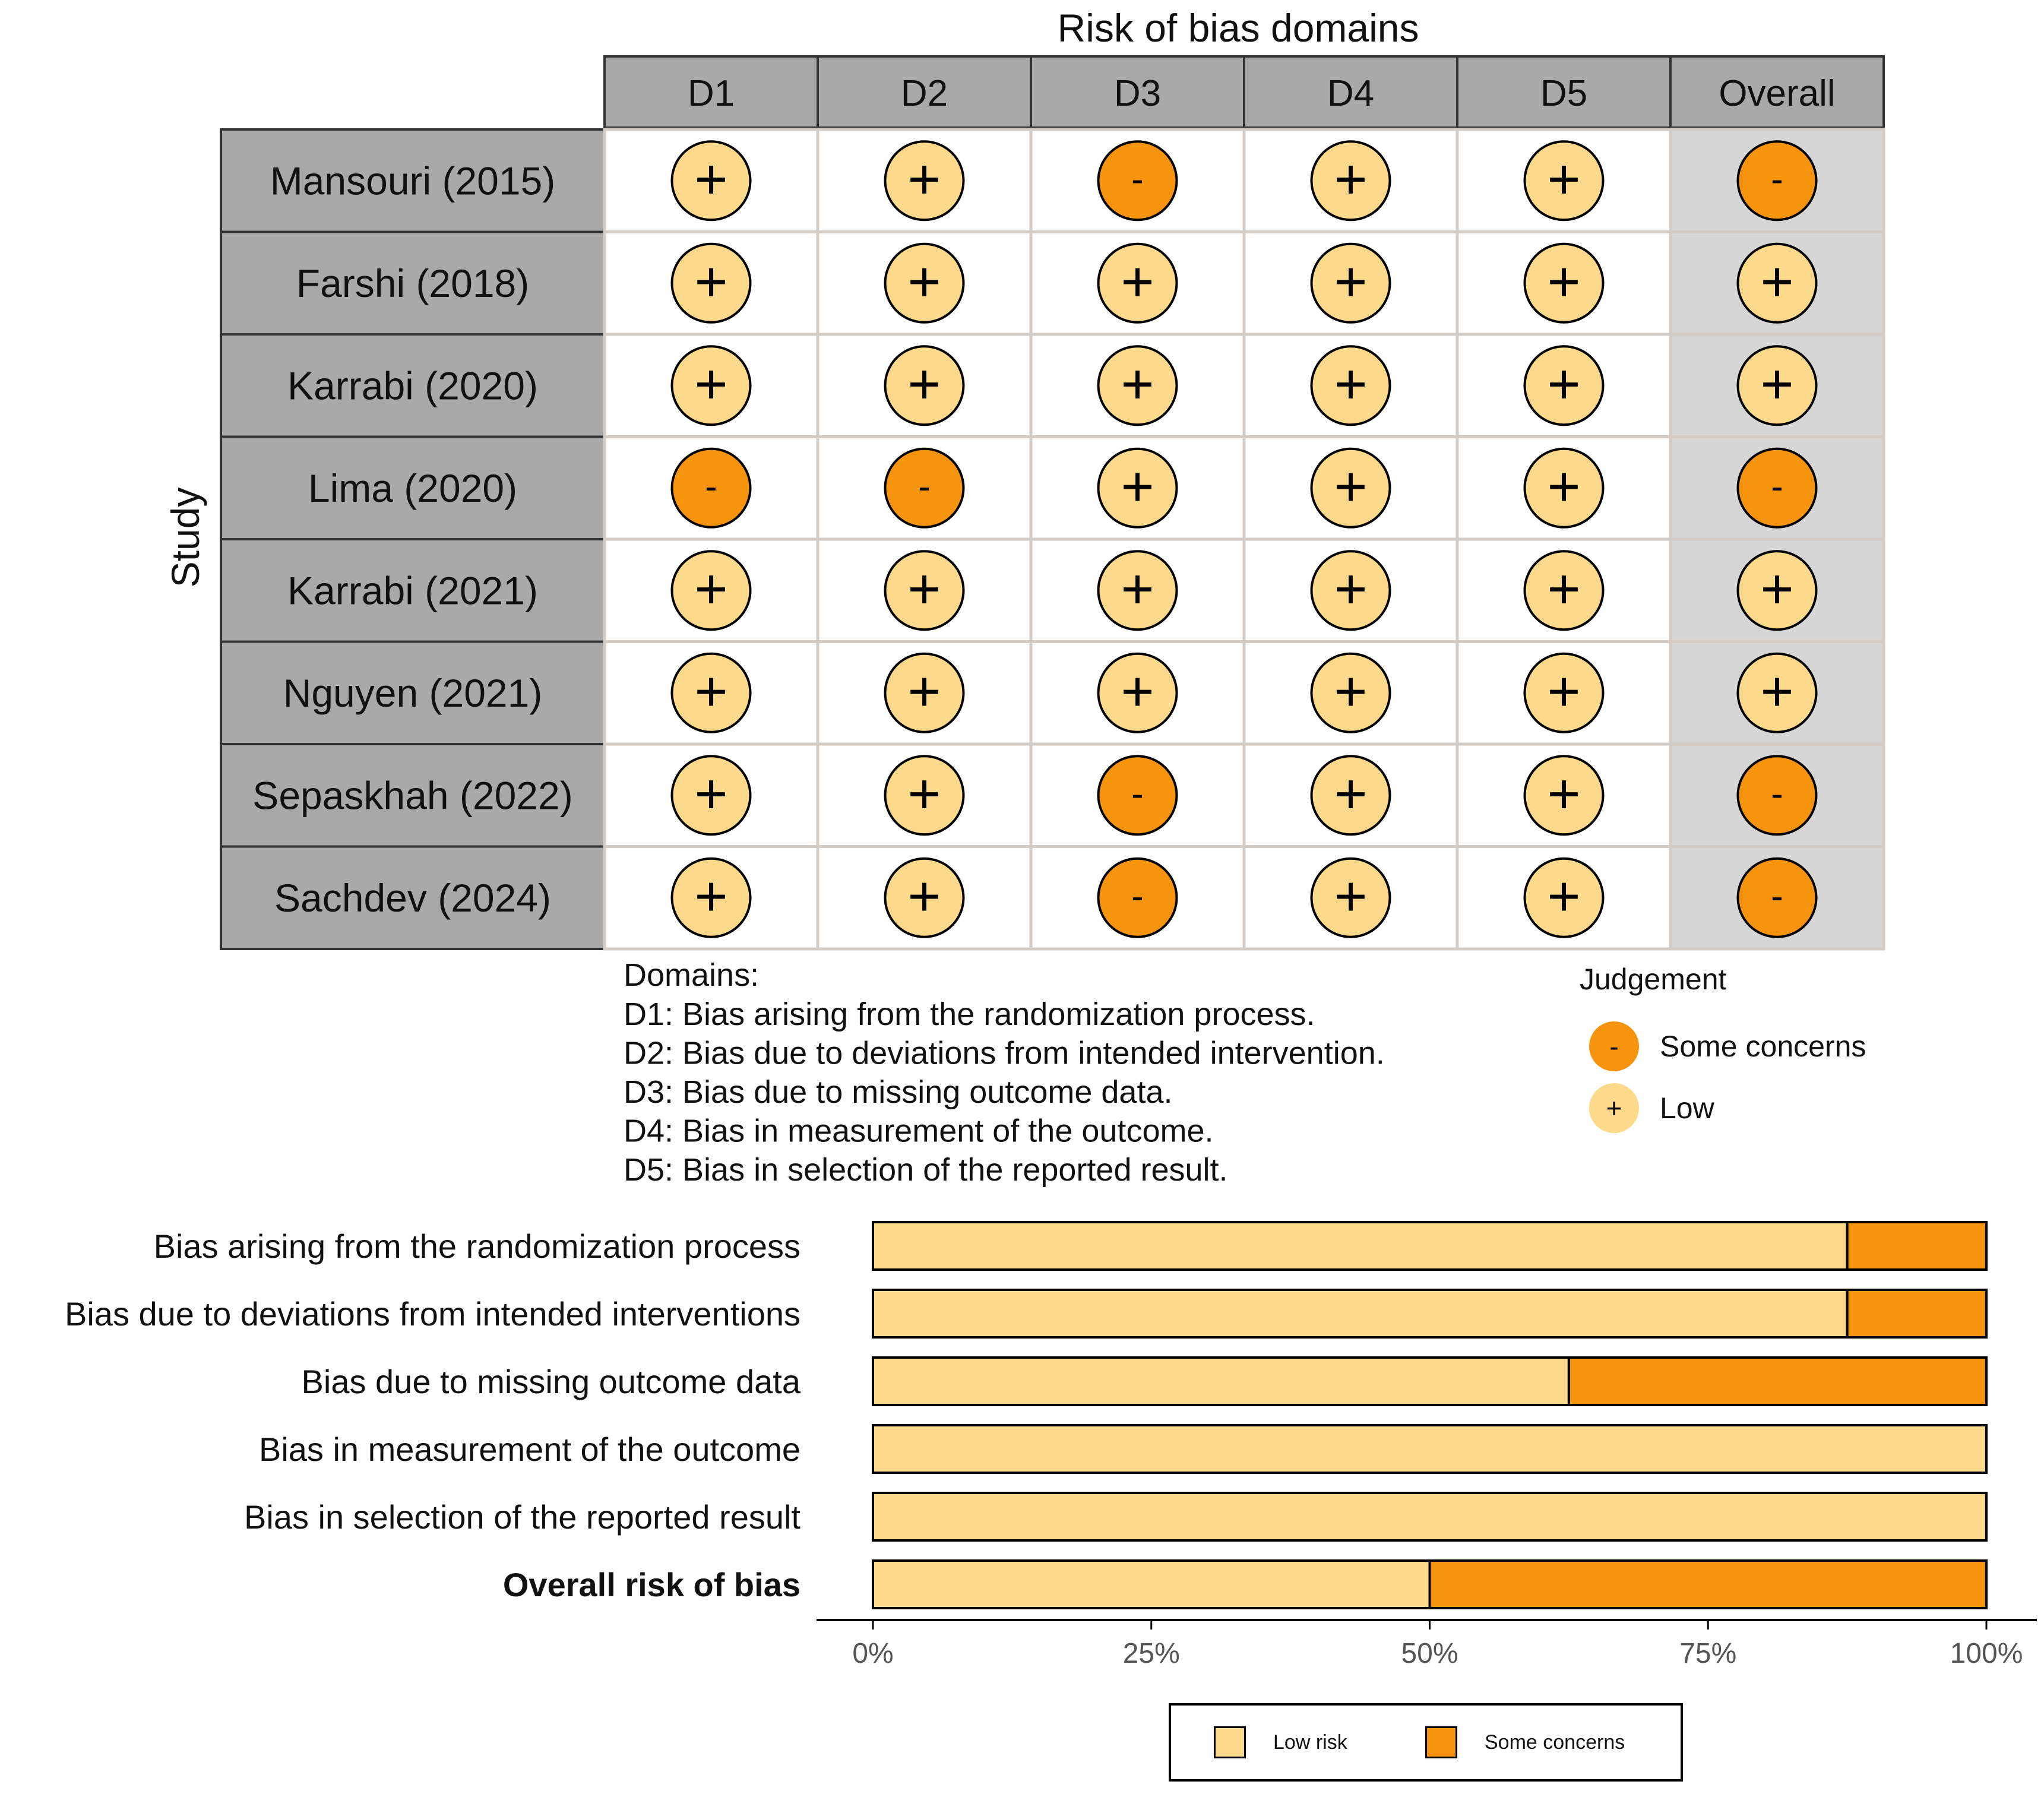 The height and width of the screenshot is (1794, 2044). Describe the element at coordinates (1763, 1046) in the screenshot. I see `judgement-legend-label-some-concerns: Some concerns` at that location.